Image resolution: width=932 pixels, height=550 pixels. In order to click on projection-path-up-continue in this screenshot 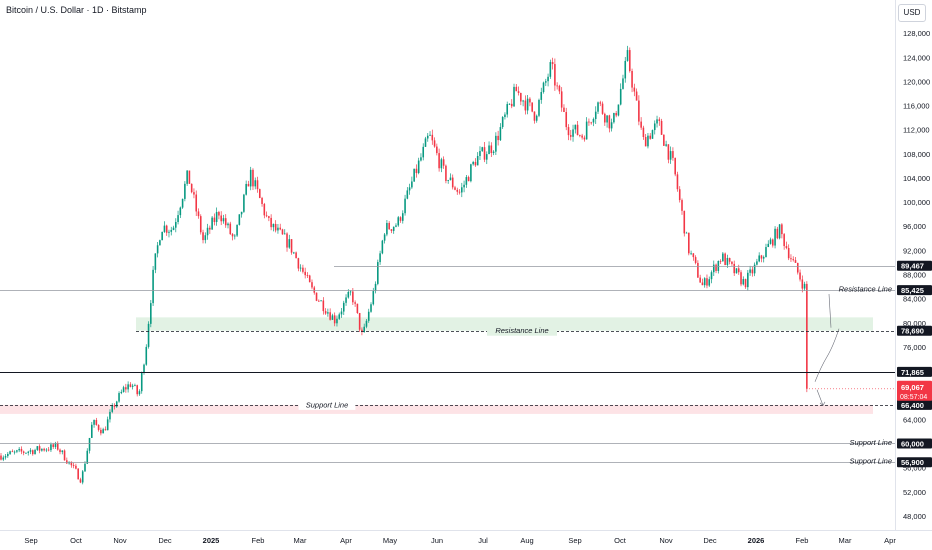, I will do `click(830, 311)`.